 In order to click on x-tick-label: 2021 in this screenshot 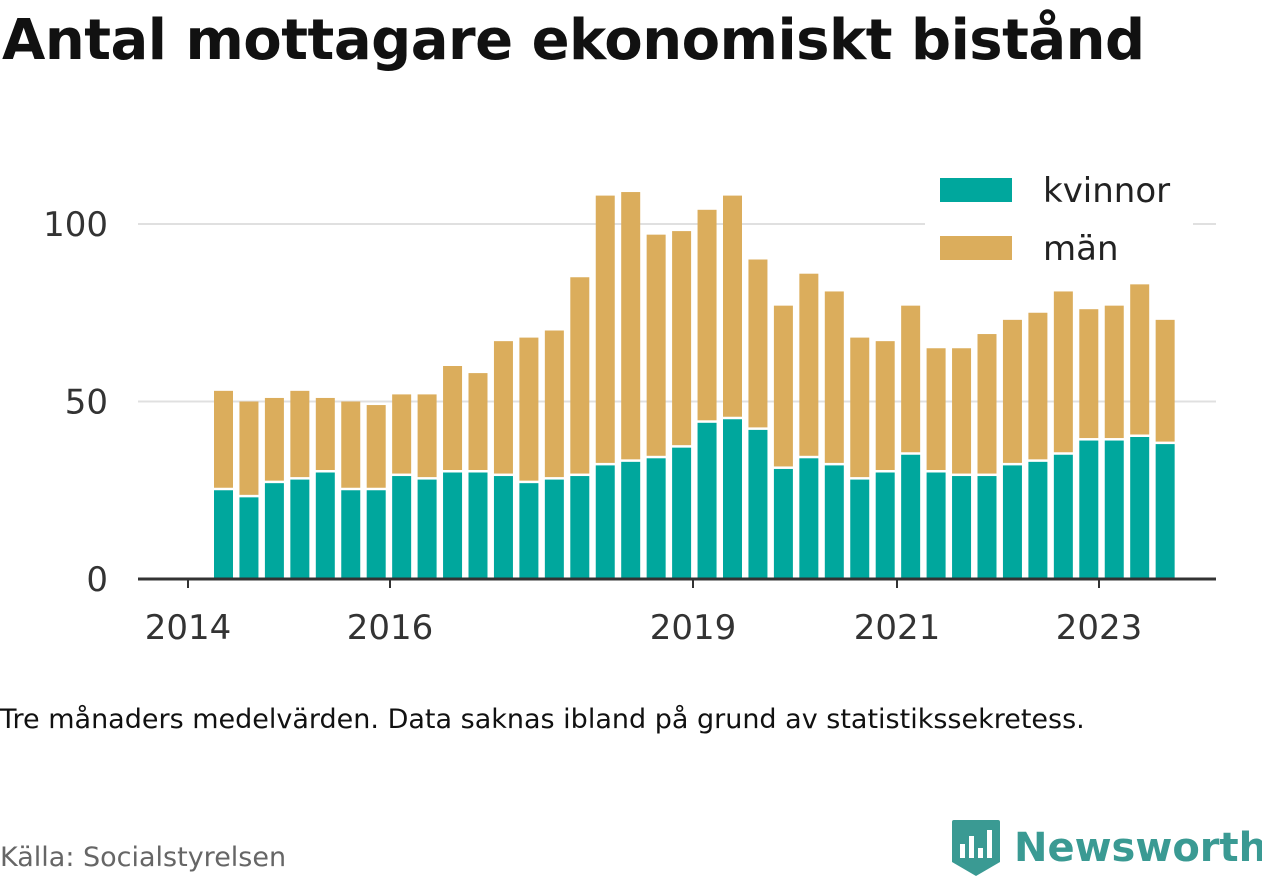, I will do `click(897, 628)`.